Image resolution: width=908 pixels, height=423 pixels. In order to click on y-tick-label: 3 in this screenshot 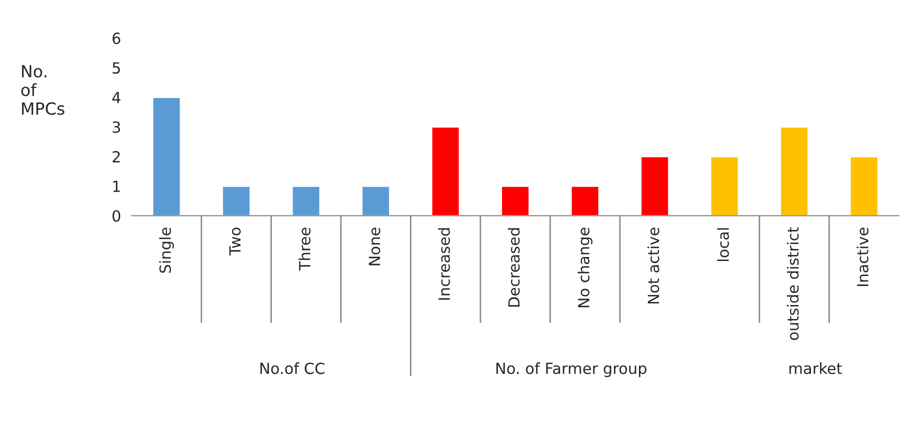, I will do `click(116, 127)`.